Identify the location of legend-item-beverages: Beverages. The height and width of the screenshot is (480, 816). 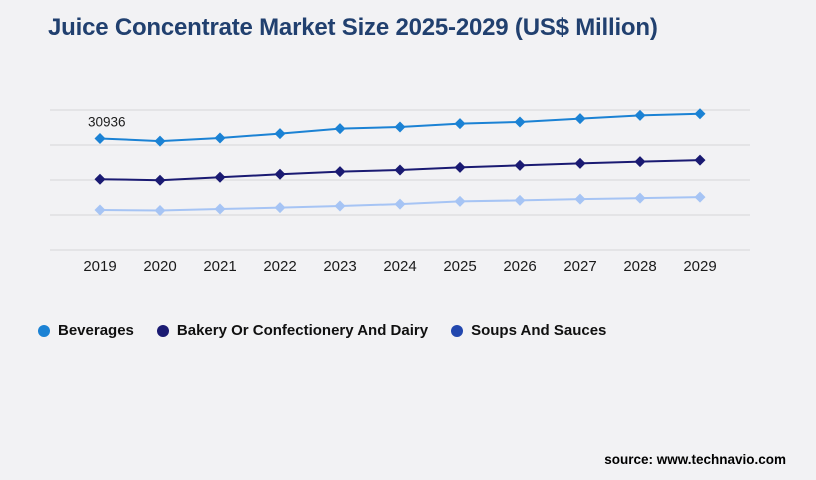
(86, 330).